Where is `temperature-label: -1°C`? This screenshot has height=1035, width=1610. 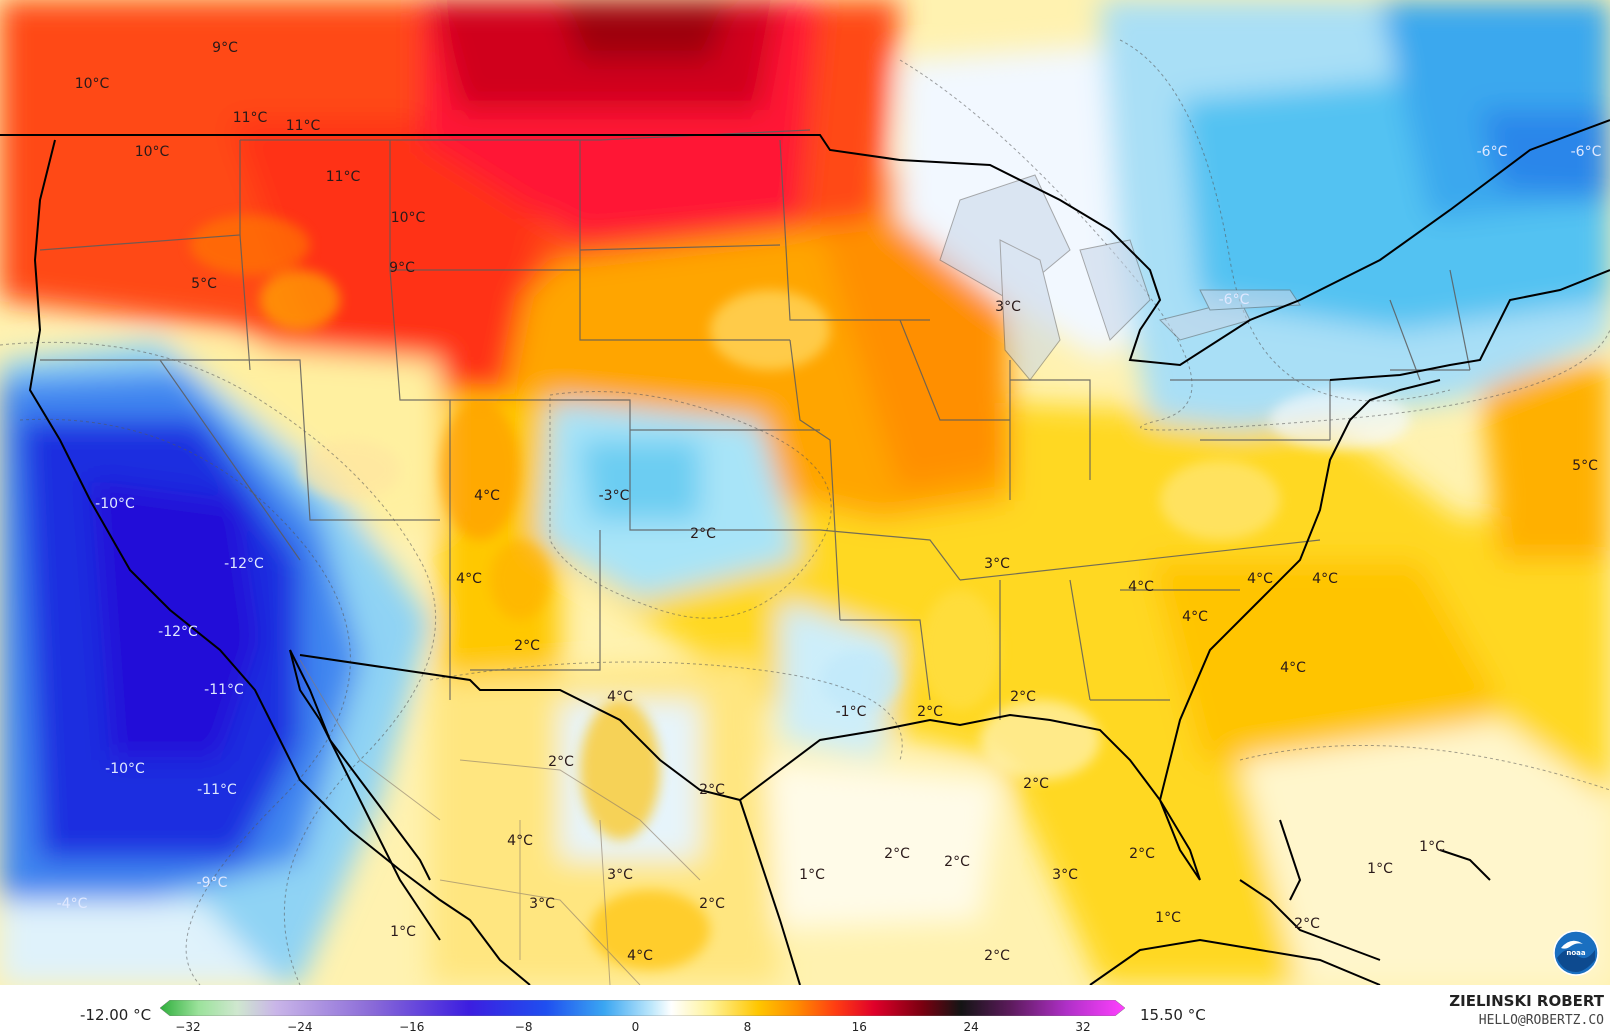 temperature-label: -1°C is located at coordinates (851, 712).